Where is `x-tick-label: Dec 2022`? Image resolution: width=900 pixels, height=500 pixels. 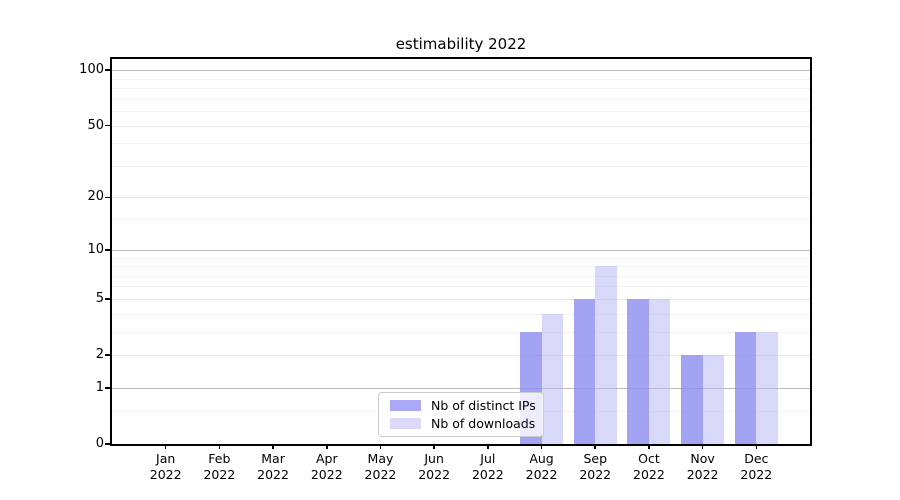
x-tick-label: Dec 2022 is located at coordinates (756, 467).